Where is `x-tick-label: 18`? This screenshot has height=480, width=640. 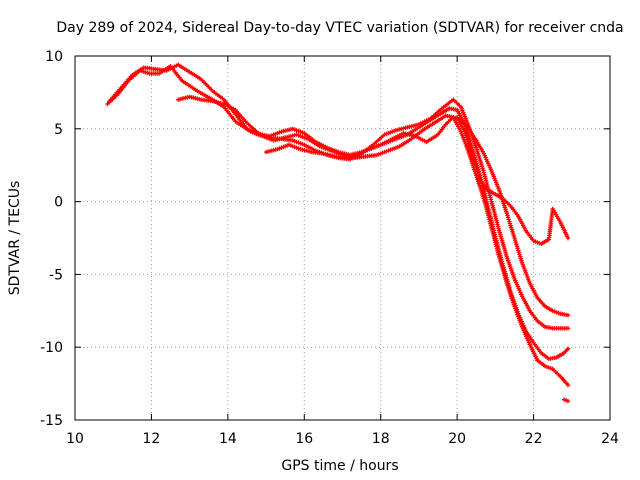 x-tick-label: 18 is located at coordinates (381, 439).